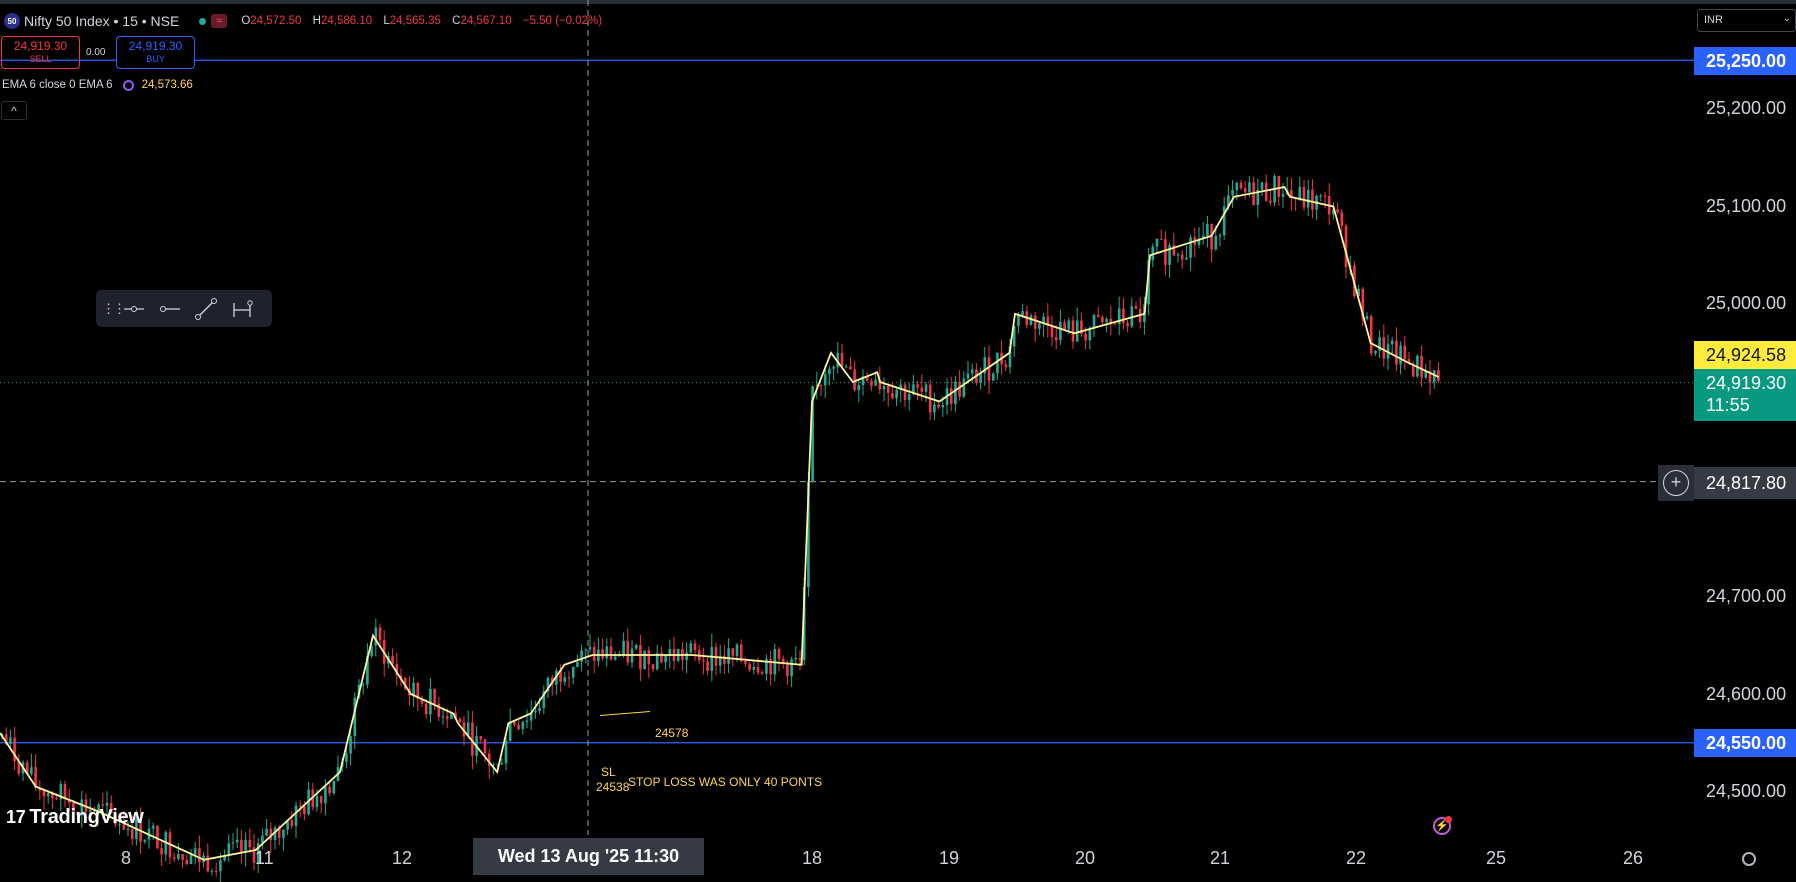 The image size is (1796, 882). What do you see at coordinates (1746, 303) in the screenshot?
I see `price-tick: 25,000.00` at bounding box center [1746, 303].